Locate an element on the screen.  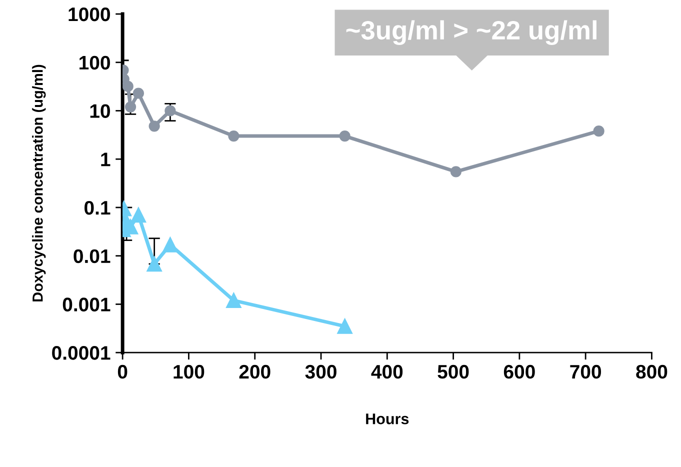
x-tick-label: 200 is located at coordinates (254, 371).